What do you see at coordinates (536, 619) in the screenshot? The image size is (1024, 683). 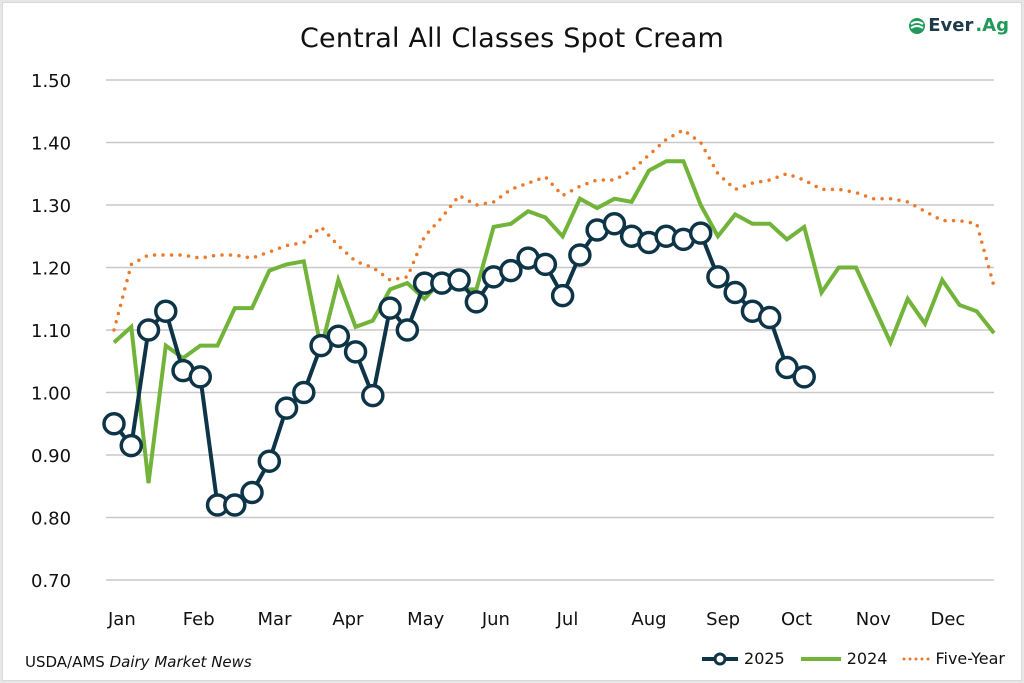 I see `x-axis-ticks: Jan Feb Mar Apr May Jun Jul Aug Sep Oct Nov Dec` at bounding box center [536, 619].